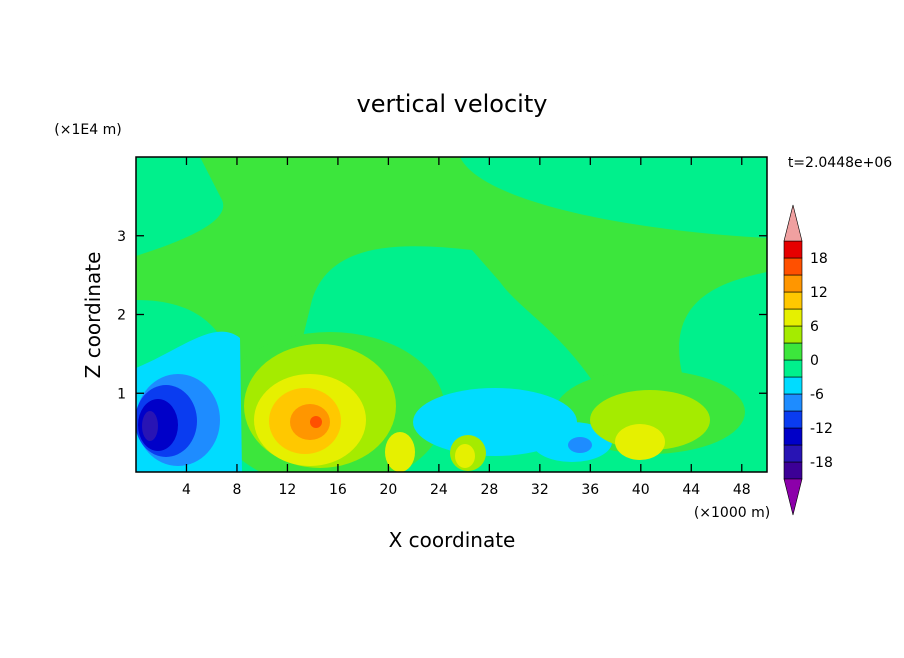 The width and height of the screenshot is (904, 658). Describe the element at coordinates (236, 490) in the screenshot. I see `x-tick-label: 8` at that location.